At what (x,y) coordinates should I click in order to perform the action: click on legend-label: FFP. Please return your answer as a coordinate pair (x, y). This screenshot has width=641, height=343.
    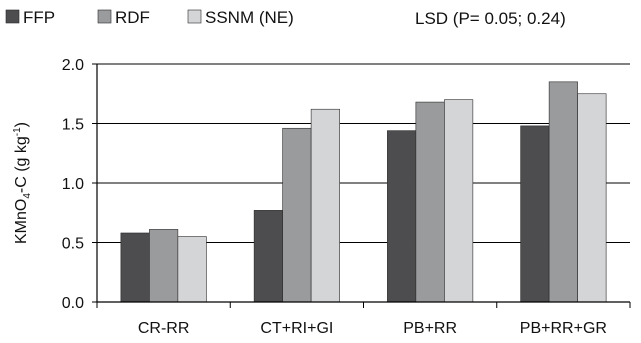
    Looking at the image, I should click on (39, 17).